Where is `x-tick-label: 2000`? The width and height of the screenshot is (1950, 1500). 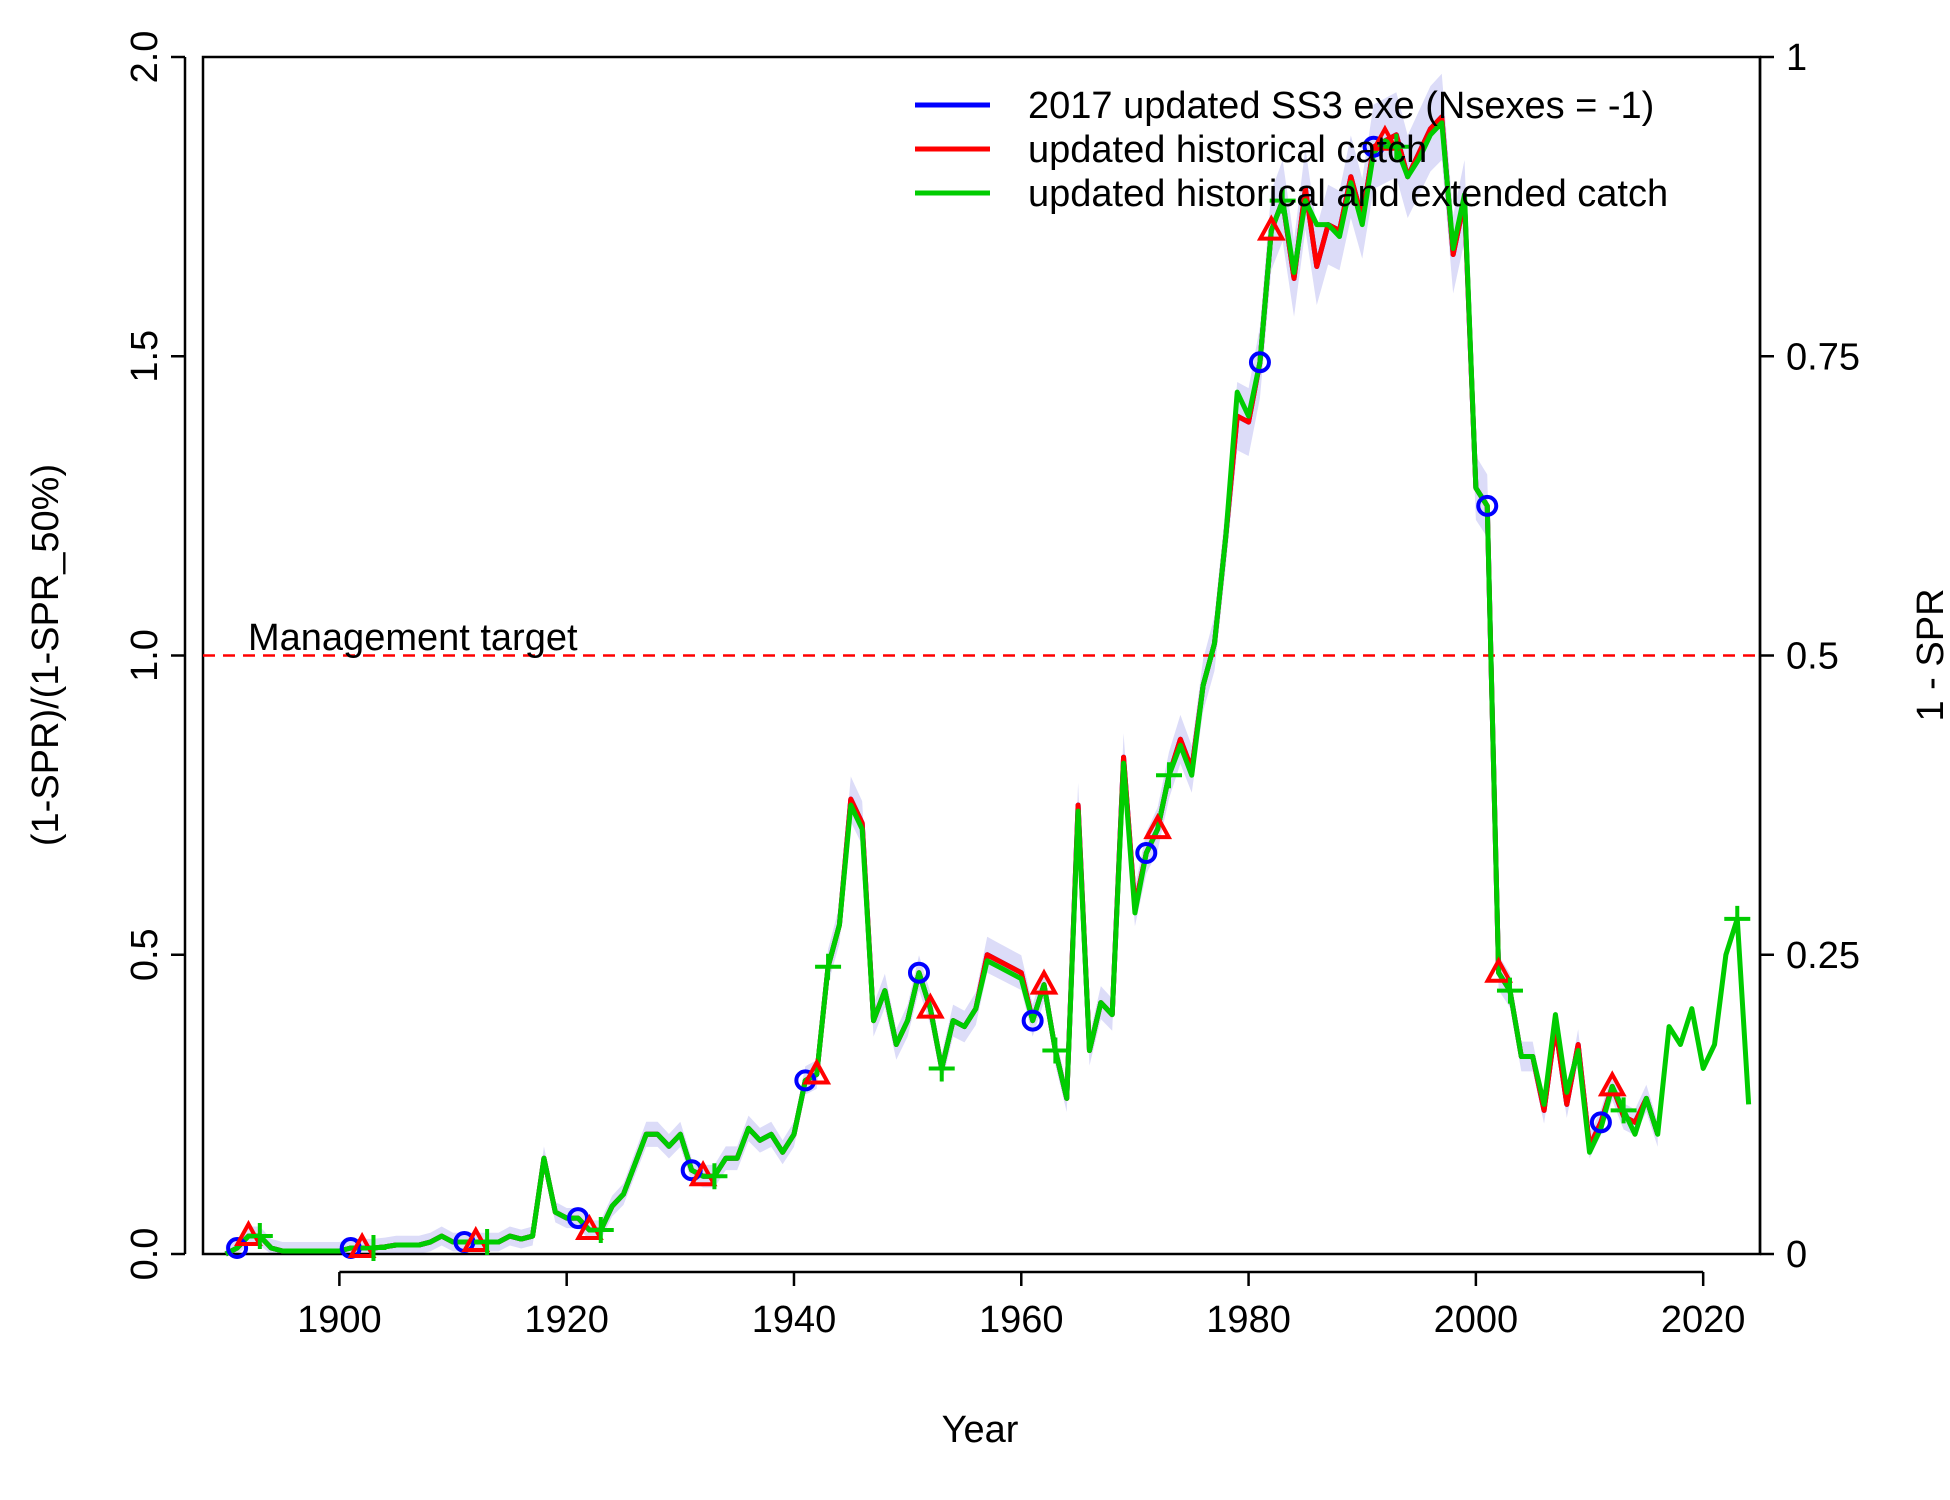
x-tick-label: 2000 is located at coordinates (1476, 1320).